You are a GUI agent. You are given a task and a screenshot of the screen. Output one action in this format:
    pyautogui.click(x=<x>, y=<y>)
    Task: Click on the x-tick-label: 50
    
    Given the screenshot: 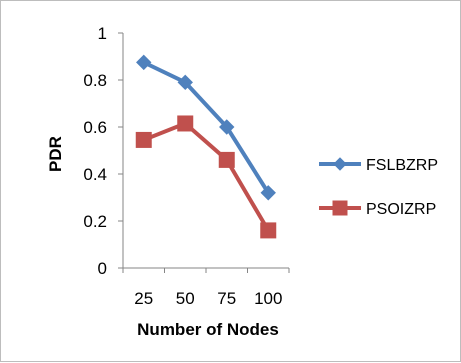 What is the action you would take?
    pyautogui.click(x=185, y=298)
    